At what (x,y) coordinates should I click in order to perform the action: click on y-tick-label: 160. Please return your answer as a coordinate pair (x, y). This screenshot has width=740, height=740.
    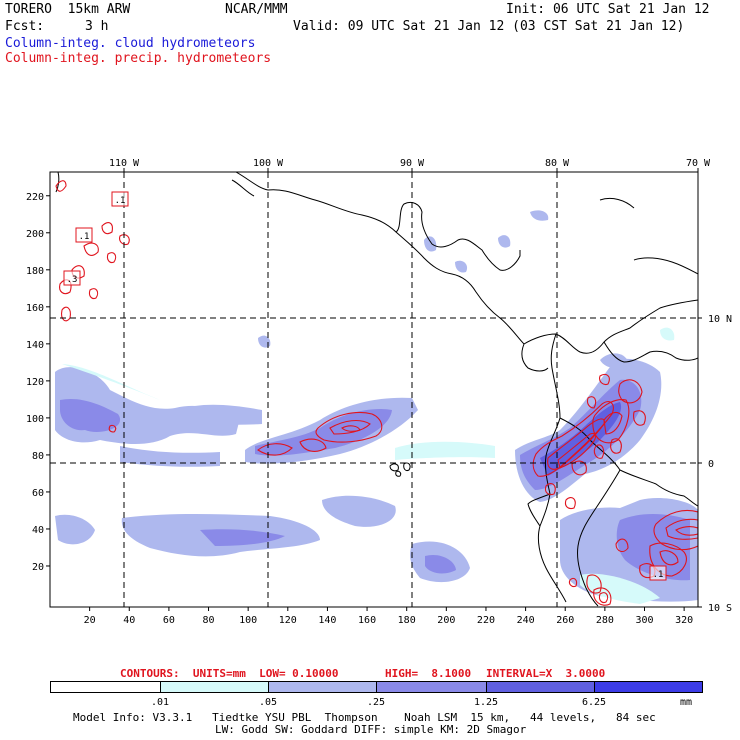
    Looking at the image, I should click on (35, 308).